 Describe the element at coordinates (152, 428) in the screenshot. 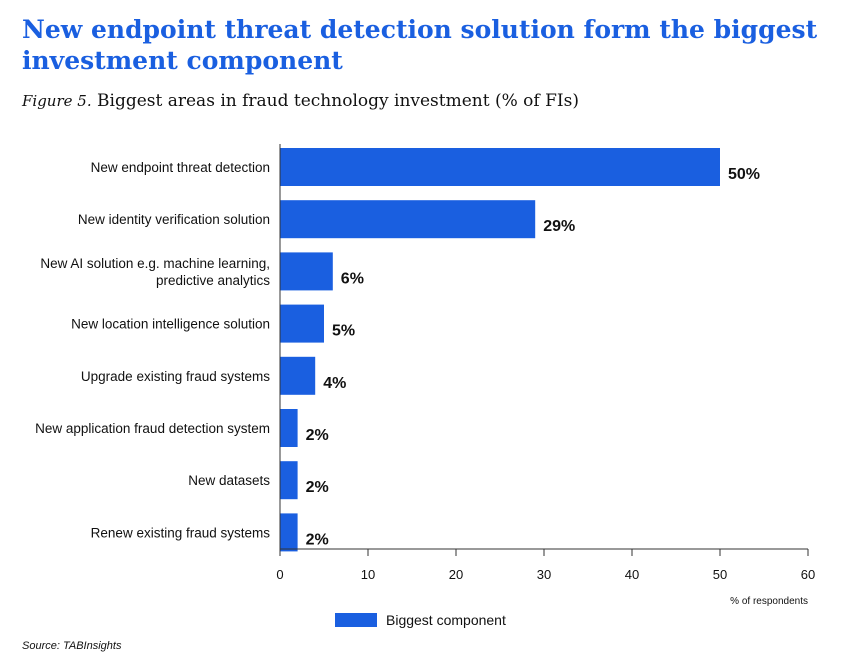

I see `category-label: New application fraud detection system` at that location.